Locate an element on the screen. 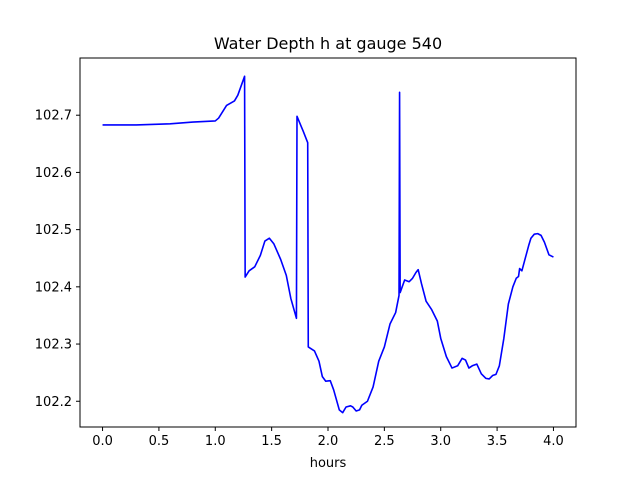  y-axis: 102.2 102.3 102.4 102.5 102.6 102.7 is located at coordinates (57, 259).